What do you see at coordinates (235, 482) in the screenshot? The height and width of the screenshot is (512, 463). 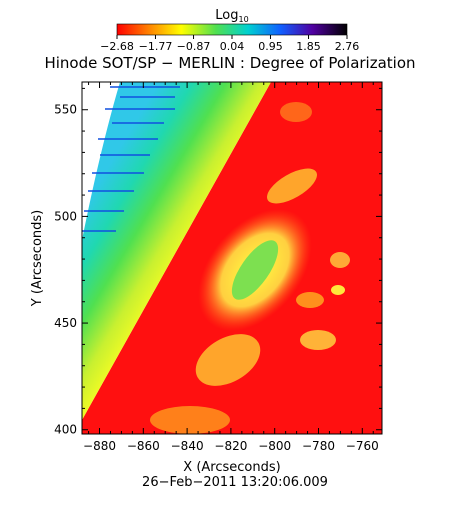 I see `timestamp: 26−Feb−2011 13:20:06.009` at bounding box center [235, 482].